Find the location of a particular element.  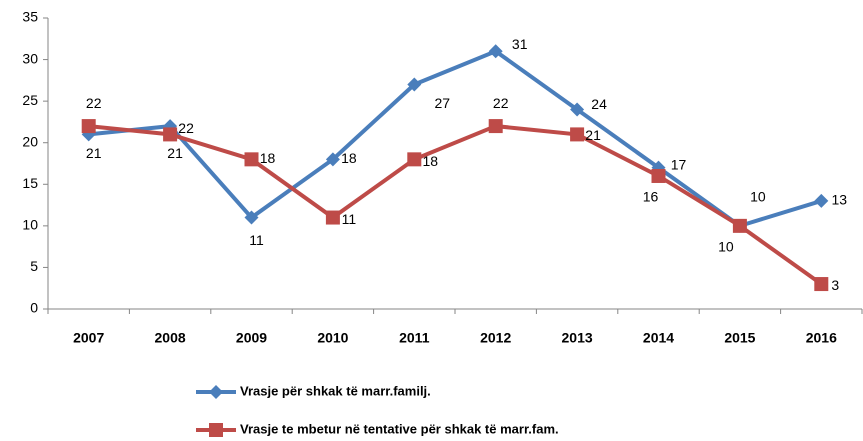

x-tick-label: 2014 is located at coordinates (658, 338).